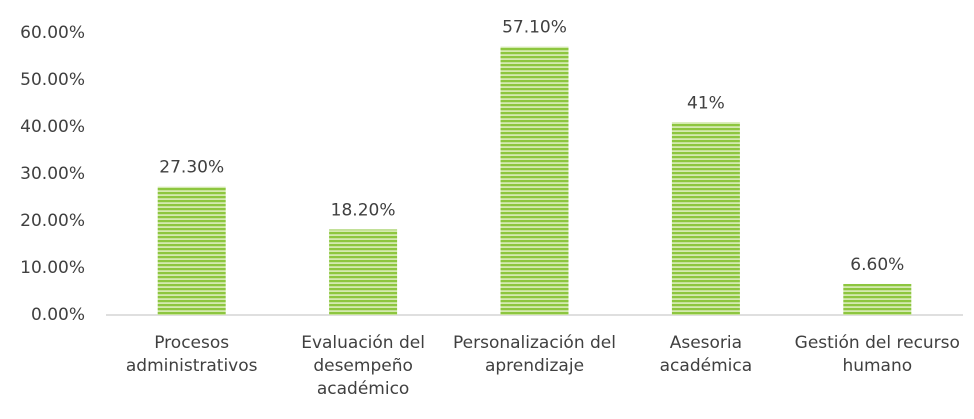  Describe the element at coordinates (52, 268) in the screenshot. I see `y-tick-label: 10.00%` at that location.